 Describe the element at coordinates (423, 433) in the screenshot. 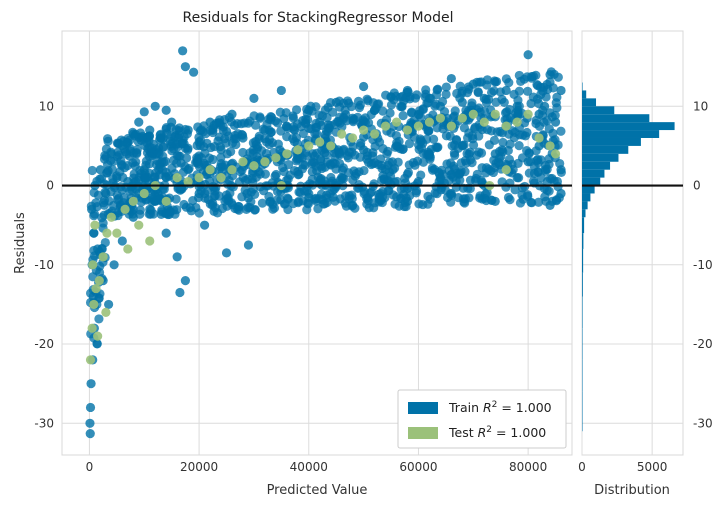

I see `legend-test-swatch` at that location.